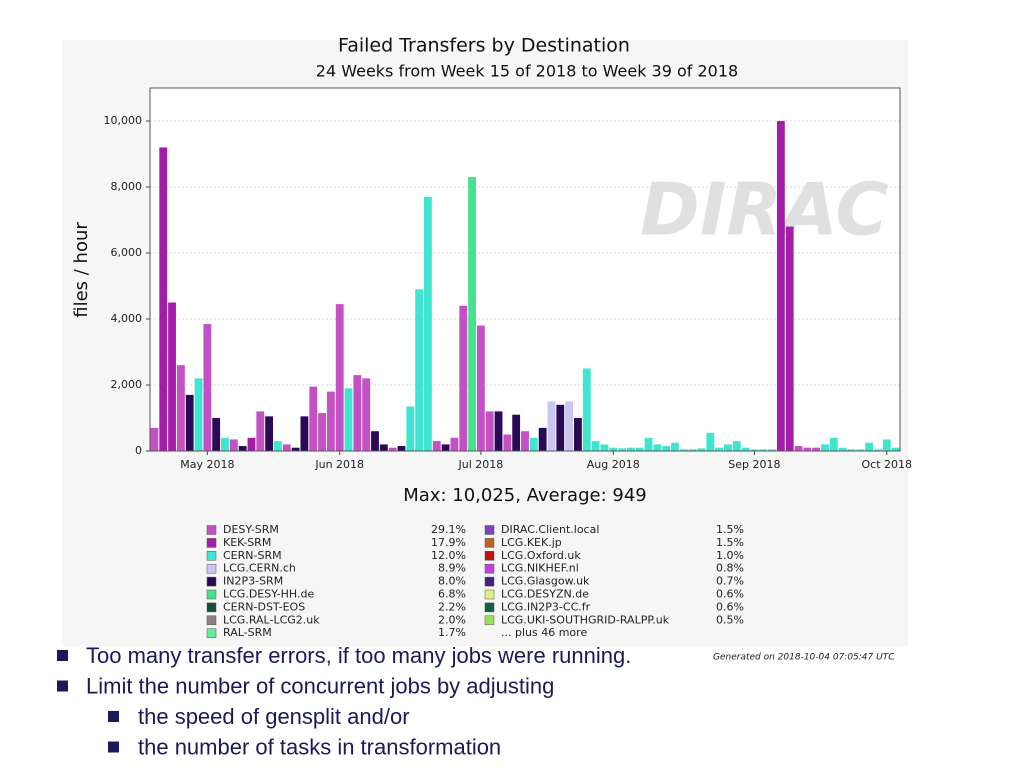 Image resolution: width=1024 pixels, height=768 pixels. I want to click on legend-label: IN2P3-SRM, so click(253, 581).